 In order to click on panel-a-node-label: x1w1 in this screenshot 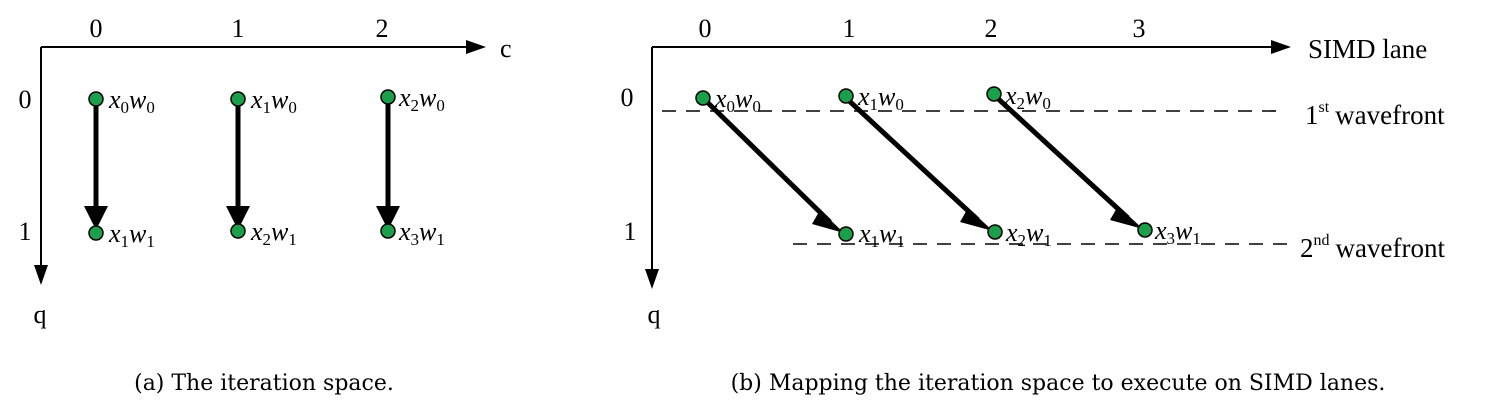, I will do `click(131, 235)`.